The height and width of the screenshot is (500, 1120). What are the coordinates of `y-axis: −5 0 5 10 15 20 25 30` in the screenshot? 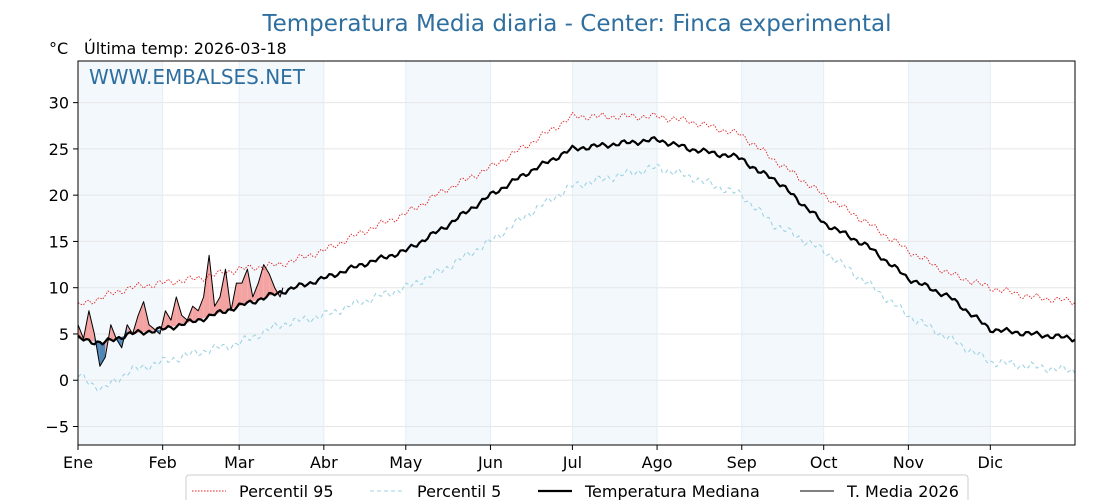 It's located at (61, 265).